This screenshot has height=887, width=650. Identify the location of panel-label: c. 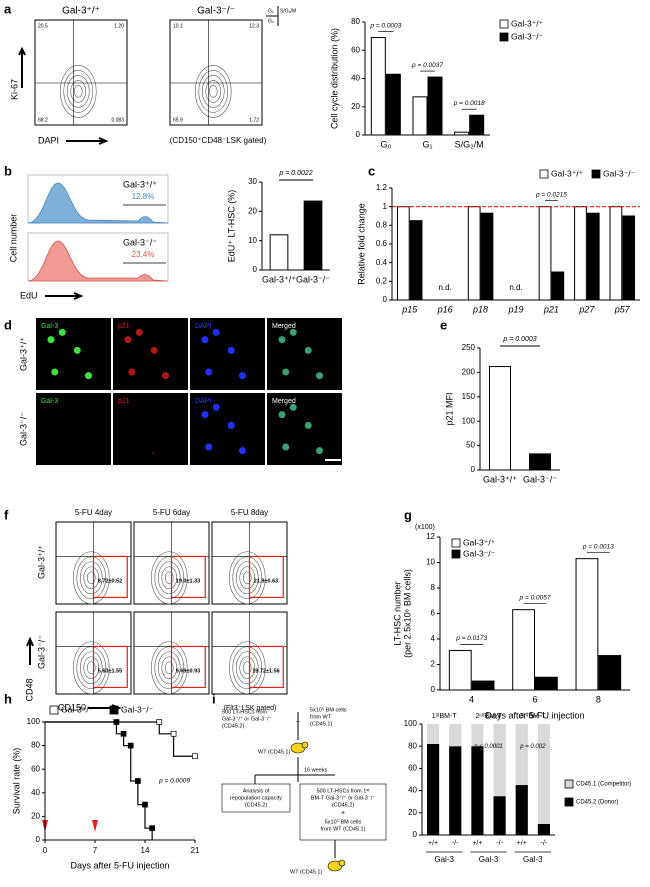
(371, 170).